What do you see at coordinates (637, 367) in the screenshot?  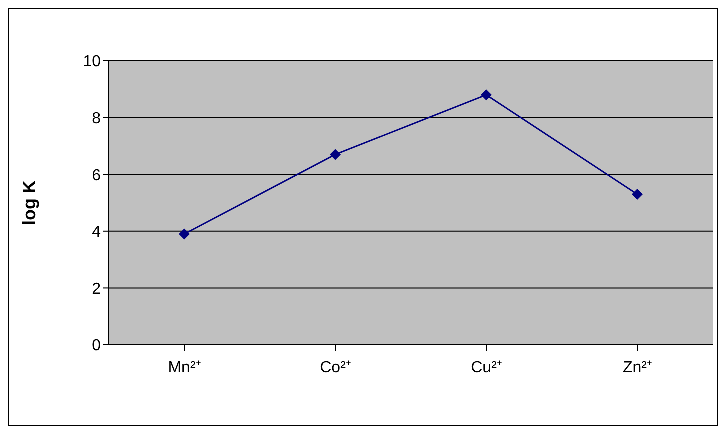 I see `x-tick-label: Zn²⁺` at bounding box center [637, 367].